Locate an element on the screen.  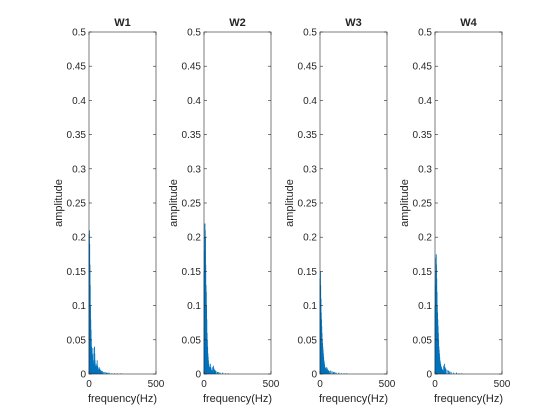
chart-title: W2 is located at coordinates (237, 23).